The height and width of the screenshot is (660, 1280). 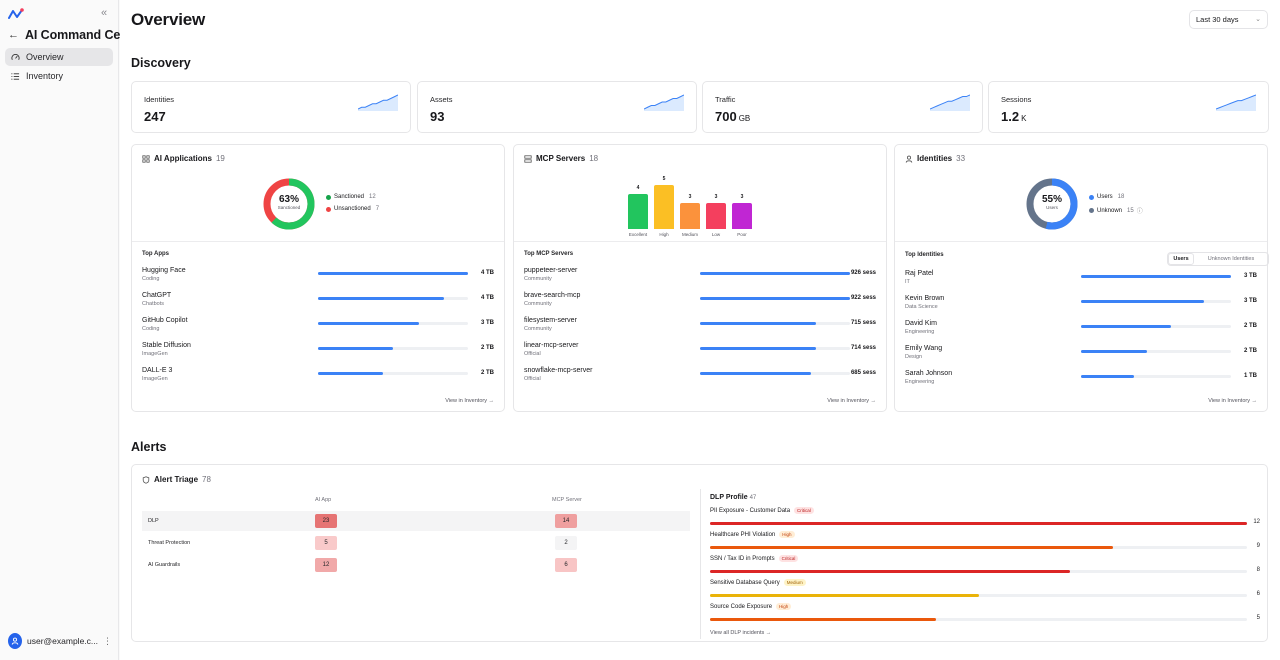 I want to click on list-item-name: Raj Patel, so click(x=919, y=273).